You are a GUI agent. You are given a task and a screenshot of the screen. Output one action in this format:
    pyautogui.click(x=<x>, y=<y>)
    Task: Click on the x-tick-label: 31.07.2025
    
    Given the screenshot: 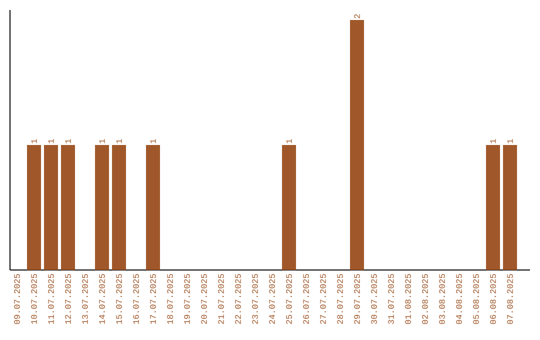 What is the action you would take?
    pyautogui.click(x=391, y=299)
    